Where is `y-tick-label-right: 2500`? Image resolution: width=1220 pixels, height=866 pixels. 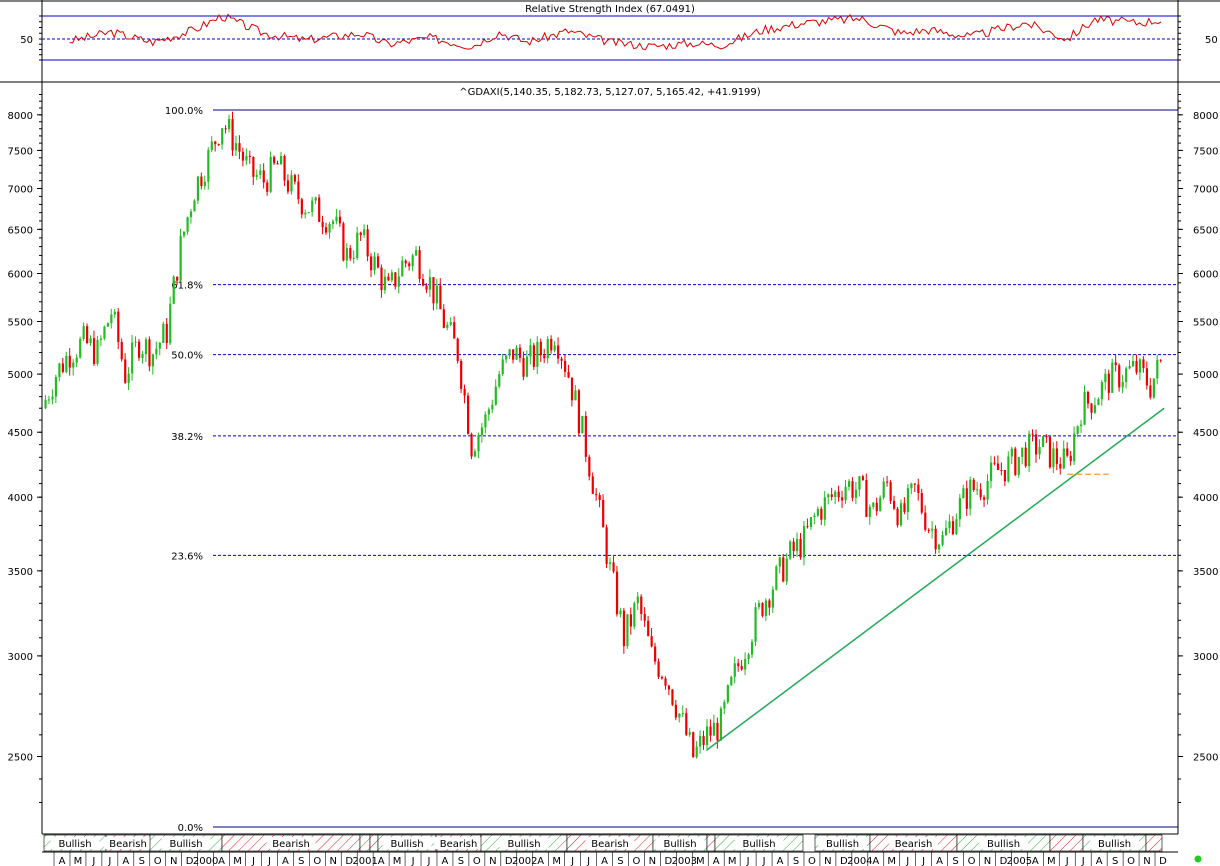
y-tick-label-right: 2500 is located at coordinates (1205, 757).